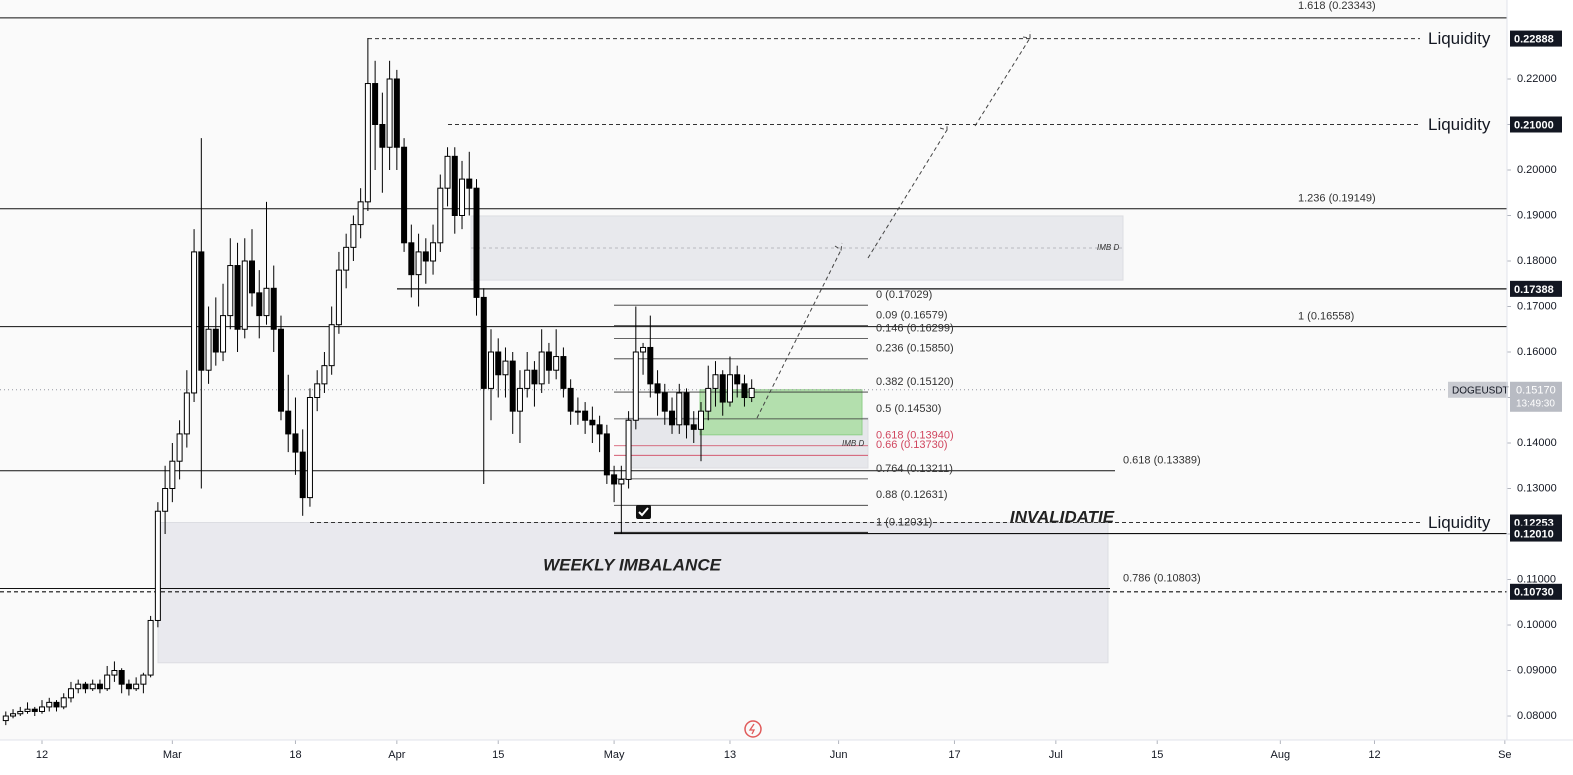 The width and height of the screenshot is (1573, 775). Describe the element at coordinates (1337, 6) in the screenshot. I see `fib-extension-label: 1.618 (0.23343)` at that location.